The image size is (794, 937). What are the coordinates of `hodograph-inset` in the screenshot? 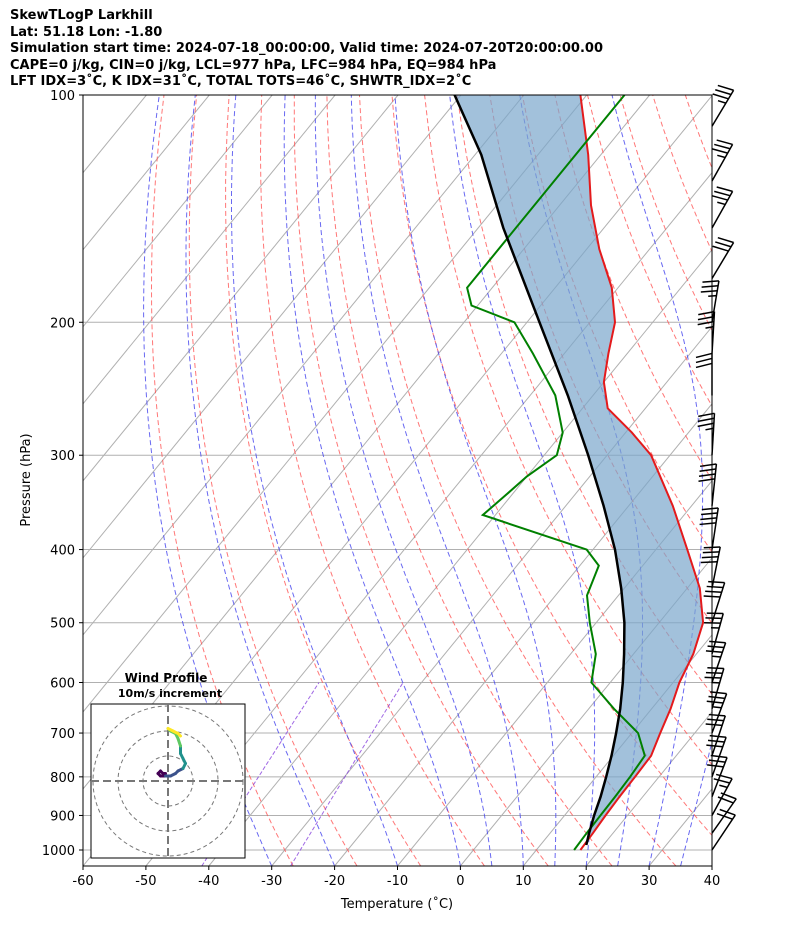 It's located at (168, 781).